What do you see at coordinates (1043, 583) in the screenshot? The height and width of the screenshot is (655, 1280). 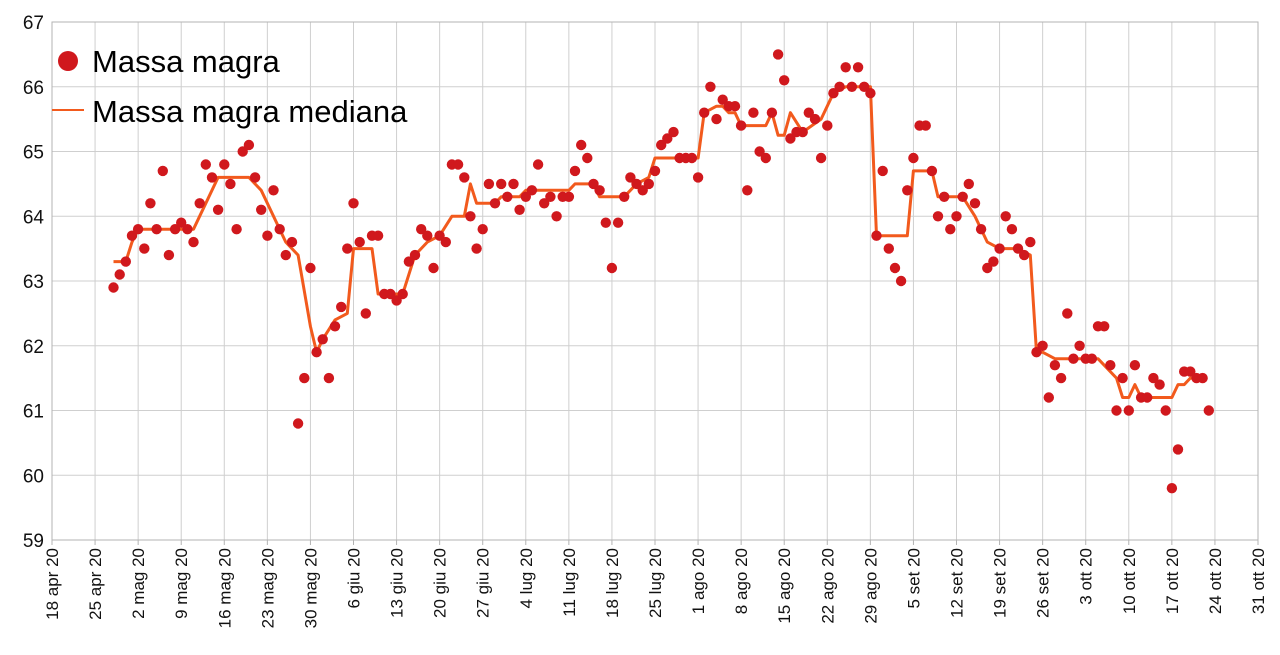 I see `x-tick-label: 26 set 20` at bounding box center [1043, 583].